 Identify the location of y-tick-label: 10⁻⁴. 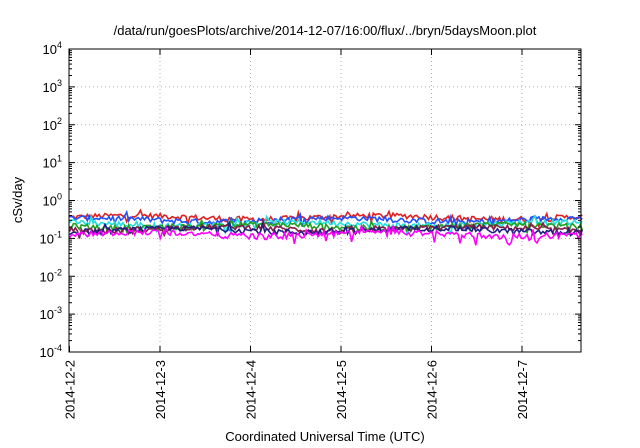
(51, 351).